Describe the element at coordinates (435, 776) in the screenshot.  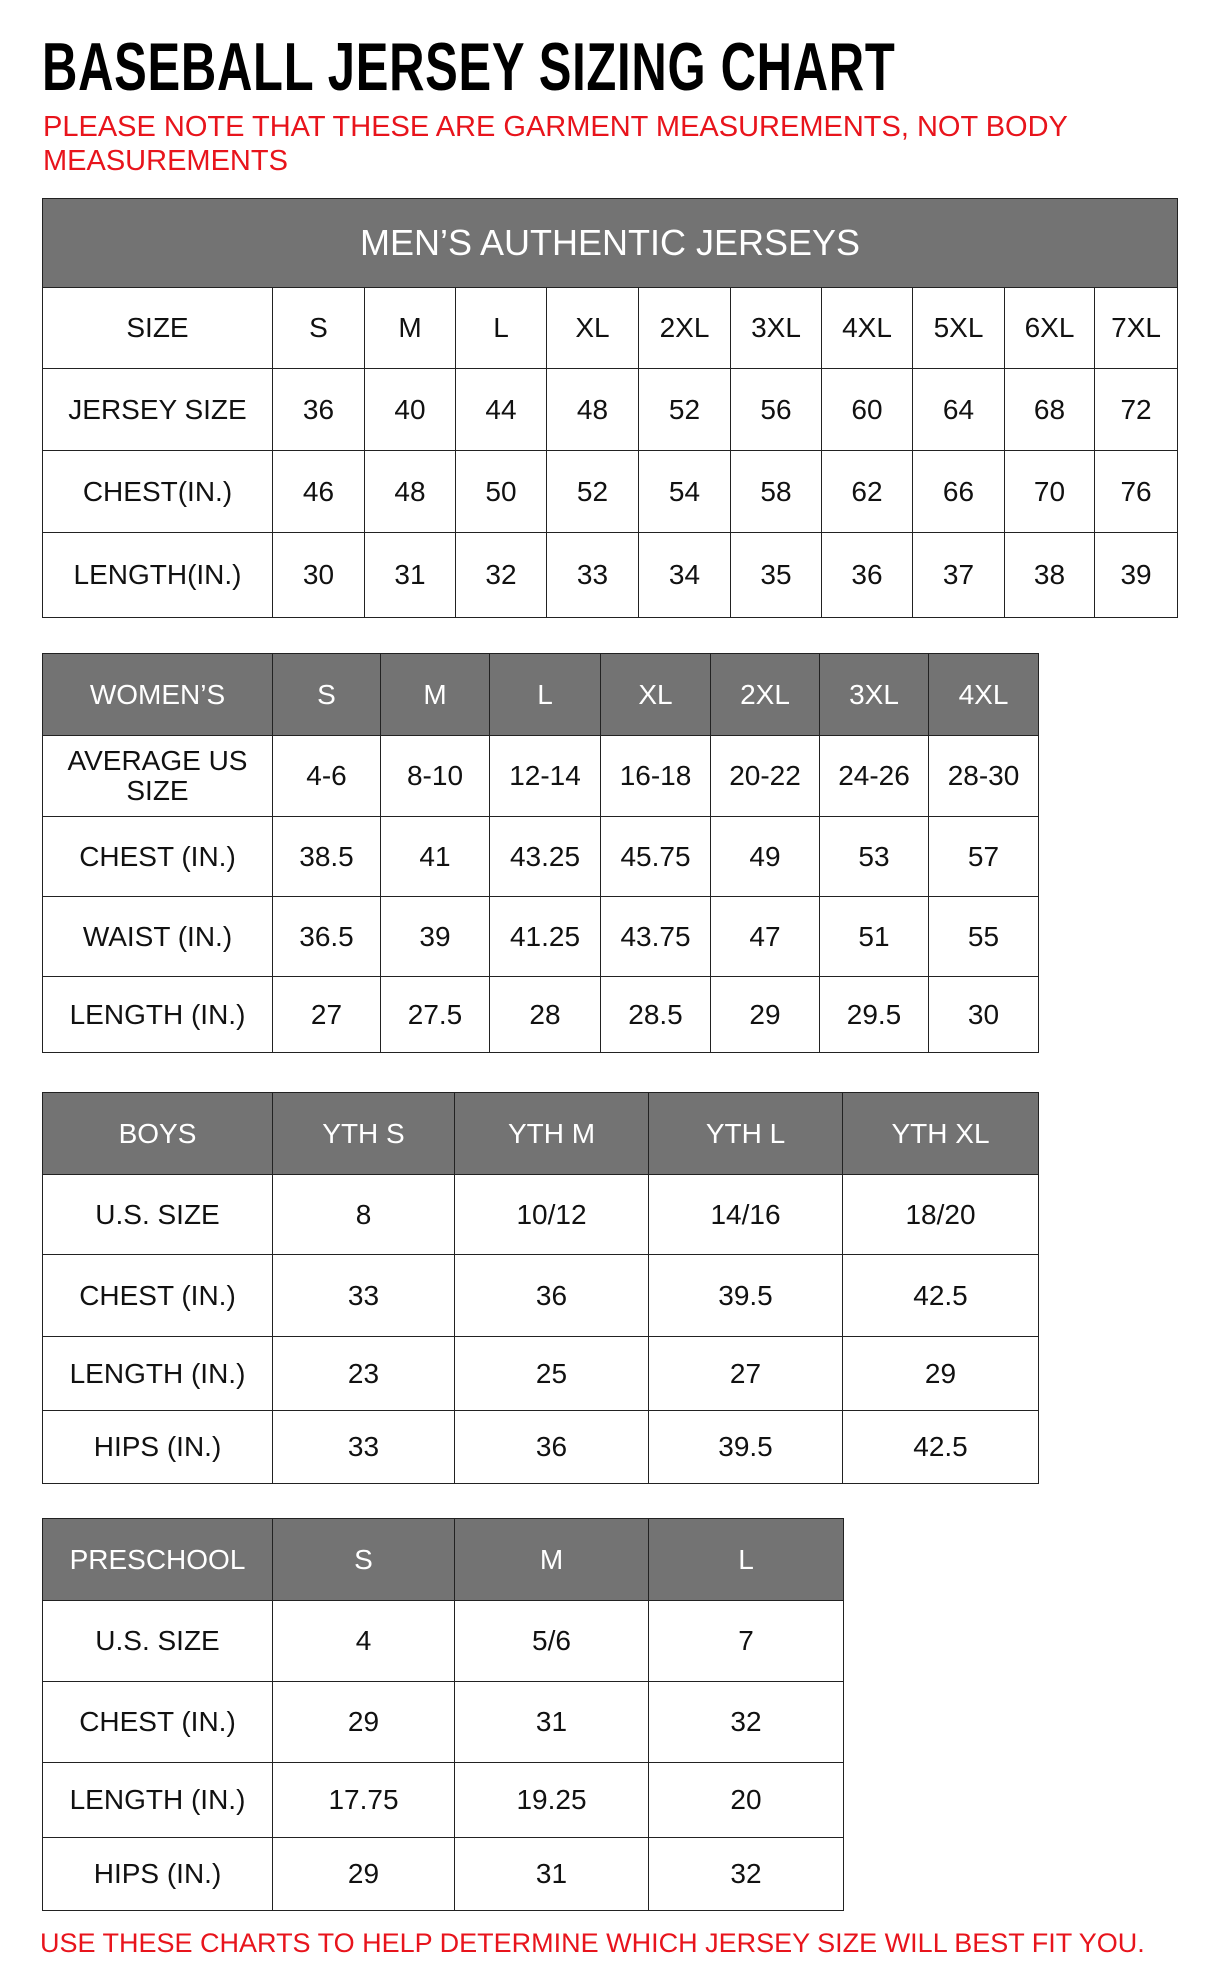
I see `measurement-cell: 8-10` at that location.